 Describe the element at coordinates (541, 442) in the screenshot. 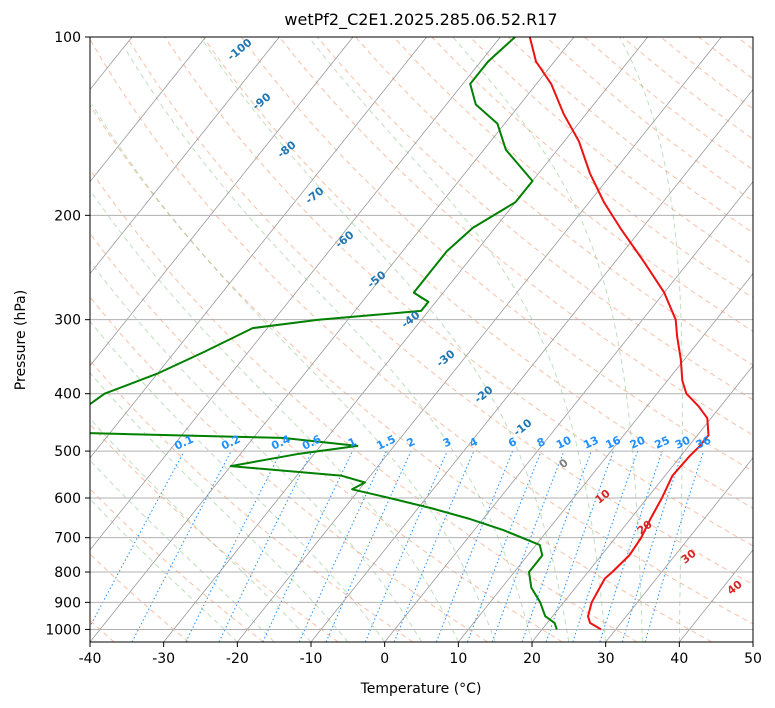

I see `mixing-ratio-label: 8` at that location.